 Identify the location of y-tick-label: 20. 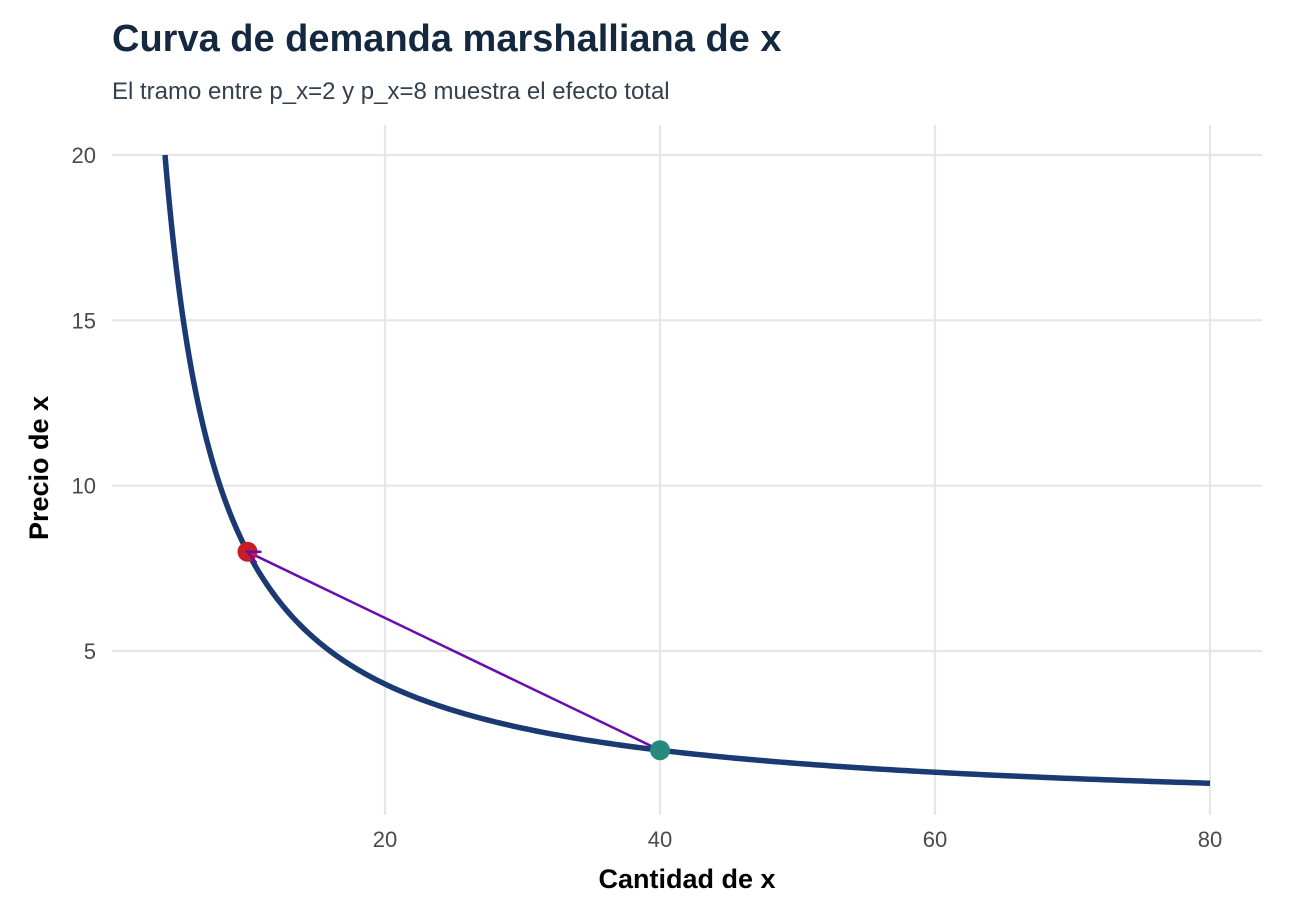
(84, 155).